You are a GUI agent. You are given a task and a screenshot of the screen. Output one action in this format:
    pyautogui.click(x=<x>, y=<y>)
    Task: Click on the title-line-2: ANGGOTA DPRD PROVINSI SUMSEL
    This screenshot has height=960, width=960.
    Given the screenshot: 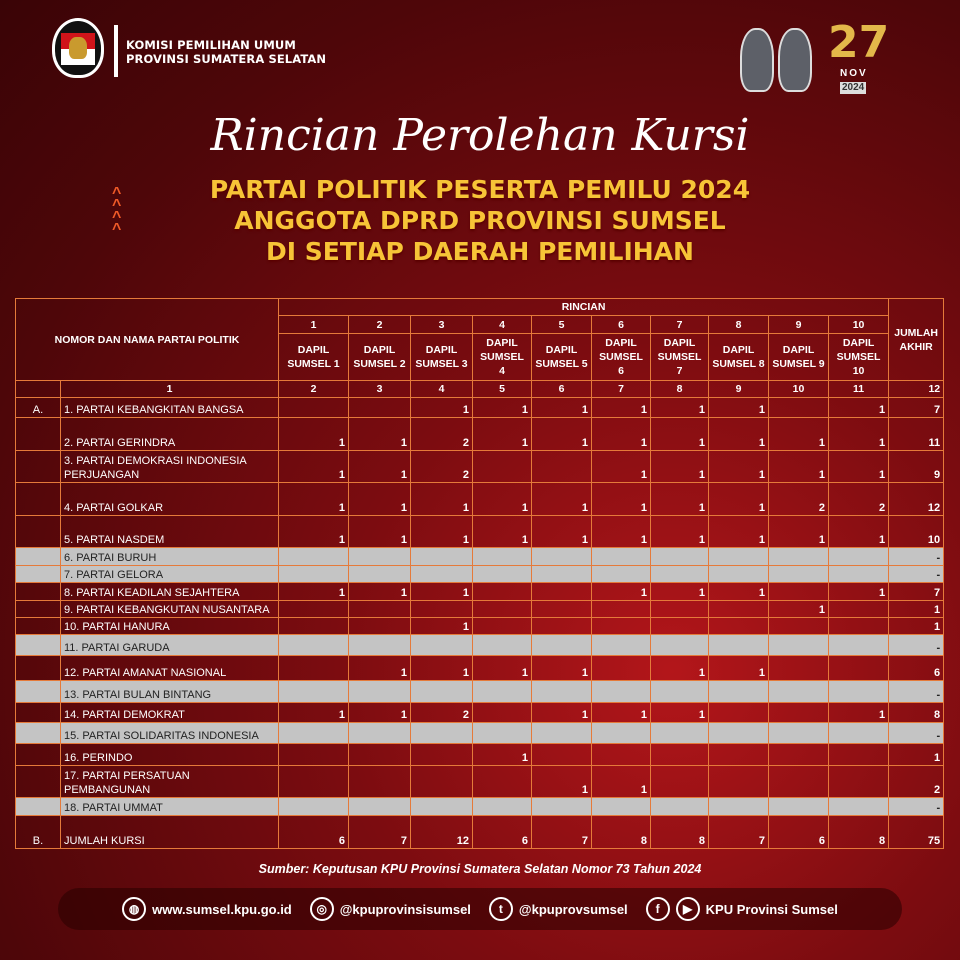 What is the action you would take?
    pyautogui.click(x=480, y=220)
    